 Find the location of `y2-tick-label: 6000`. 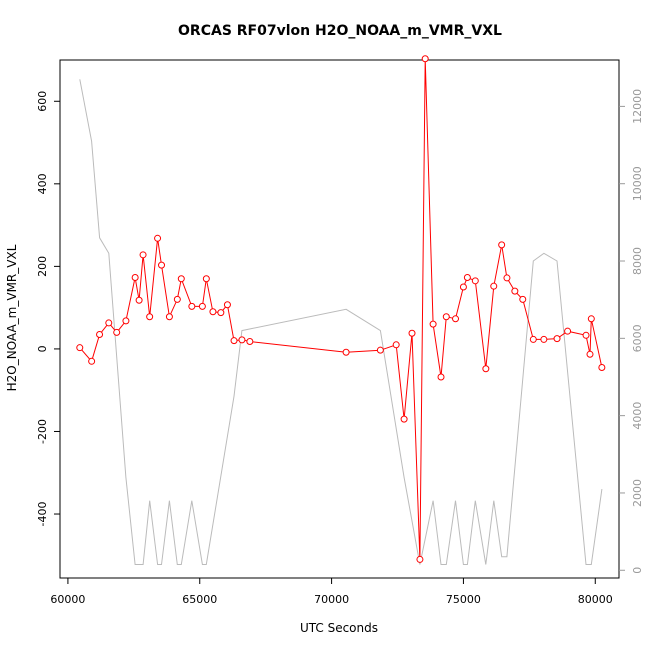

y2-tick-label: 6000 is located at coordinates (637, 338).